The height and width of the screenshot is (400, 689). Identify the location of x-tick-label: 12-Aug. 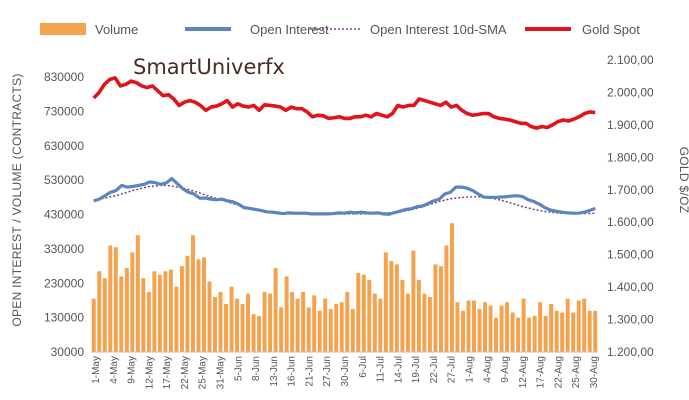
(523, 372).